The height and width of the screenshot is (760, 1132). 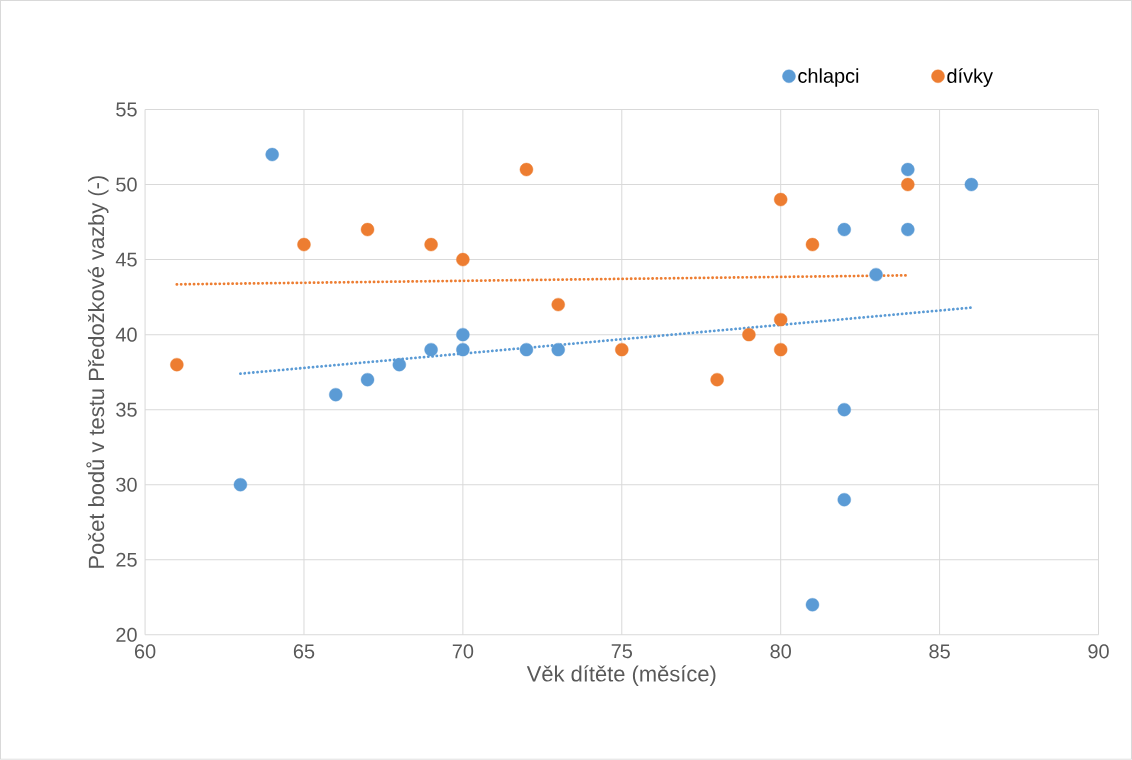 I want to click on x-tick-label: 65, so click(x=304, y=651).